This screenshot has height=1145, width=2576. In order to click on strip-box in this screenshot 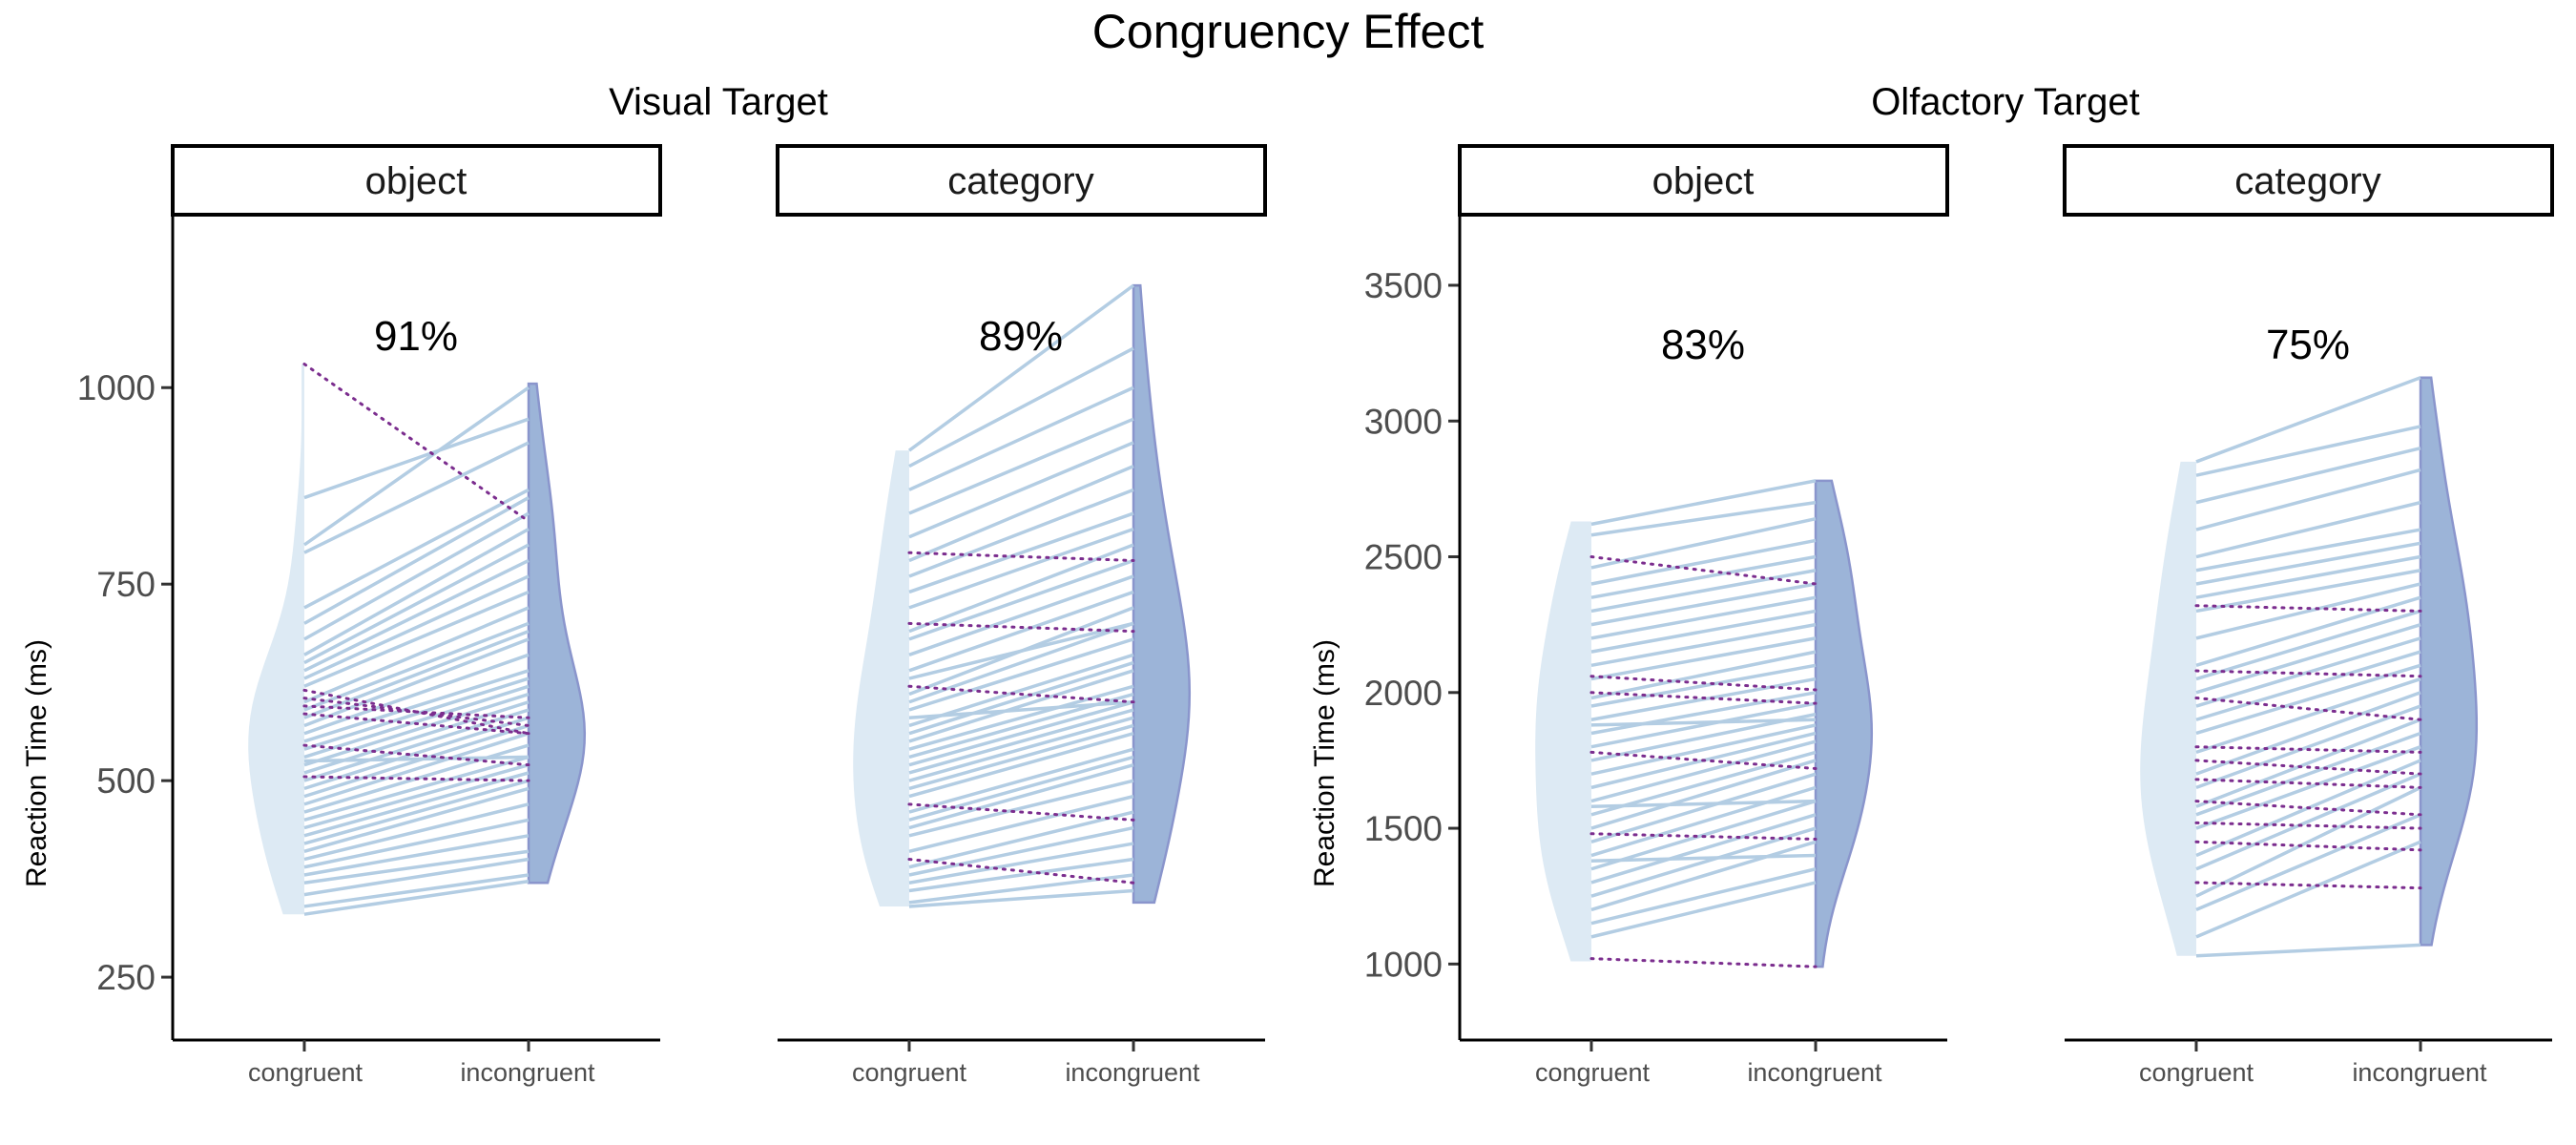, I will do `click(1703, 180)`.